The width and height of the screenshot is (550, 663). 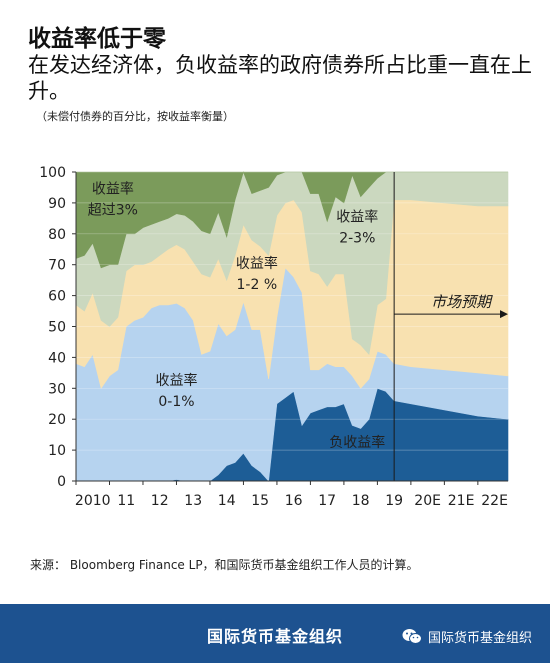 What do you see at coordinates (357, 442) in the screenshot?
I see `area-label: 负收益率` at bounding box center [357, 442].